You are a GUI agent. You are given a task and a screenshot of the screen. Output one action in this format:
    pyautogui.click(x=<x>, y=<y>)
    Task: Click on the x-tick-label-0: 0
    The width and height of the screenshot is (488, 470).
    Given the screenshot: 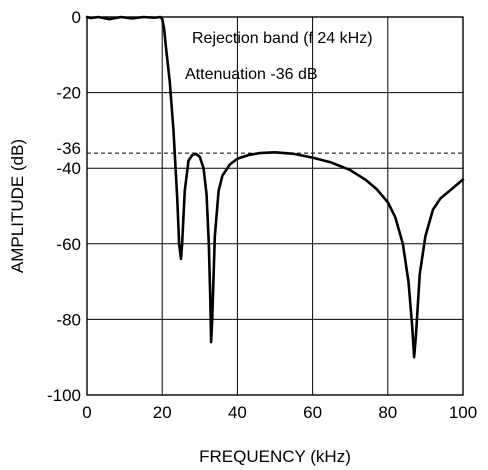 What is the action you would take?
    pyautogui.click(x=86, y=412)
    